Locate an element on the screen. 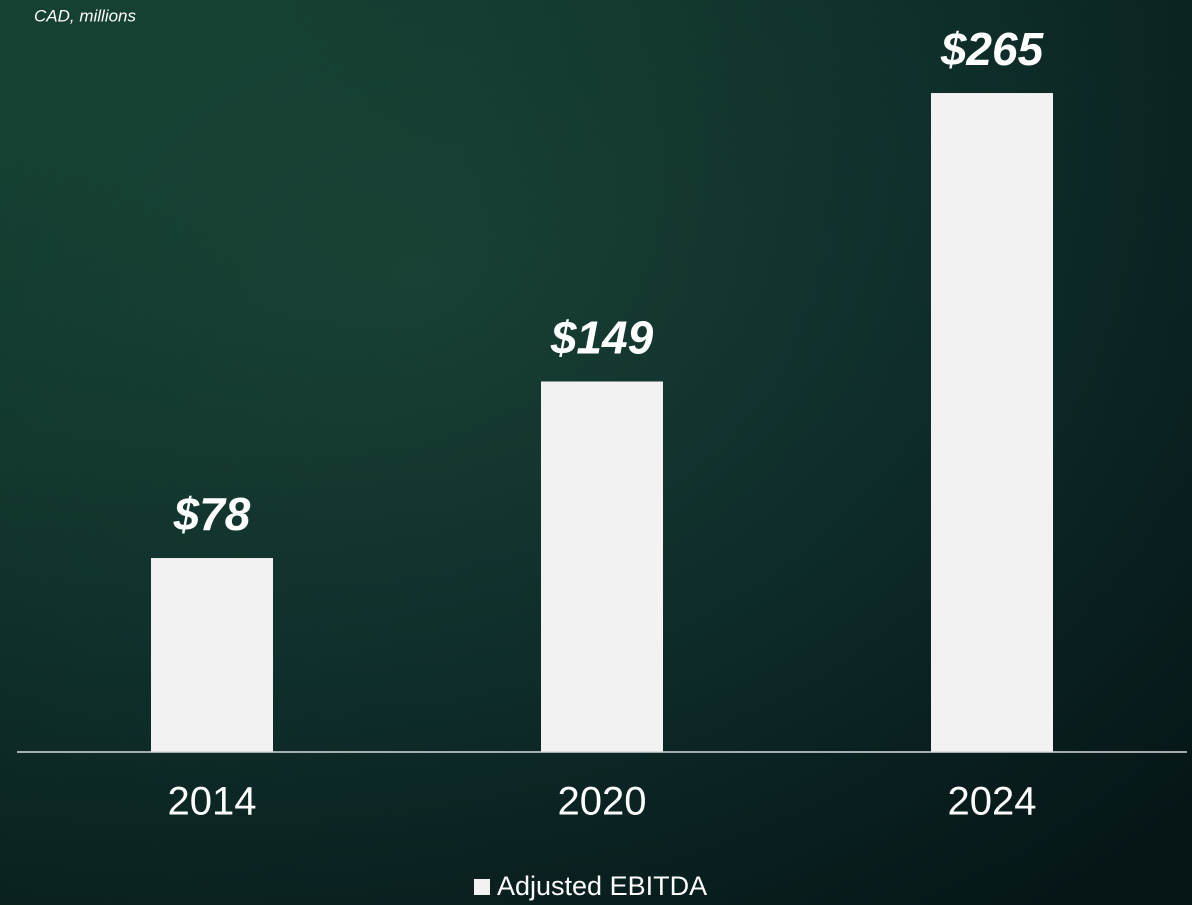 The image size is (1192, 905). data-label: $149 is located at coordinates (602, 338).